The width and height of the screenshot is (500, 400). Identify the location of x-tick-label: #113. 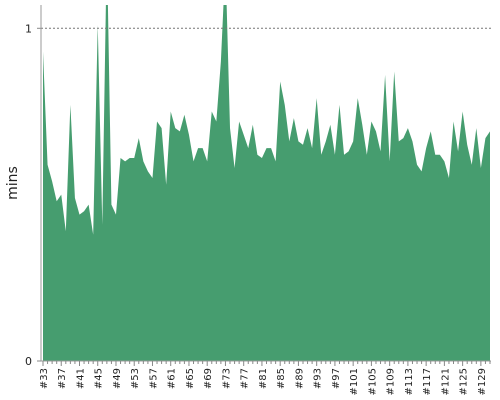
(409, 381).